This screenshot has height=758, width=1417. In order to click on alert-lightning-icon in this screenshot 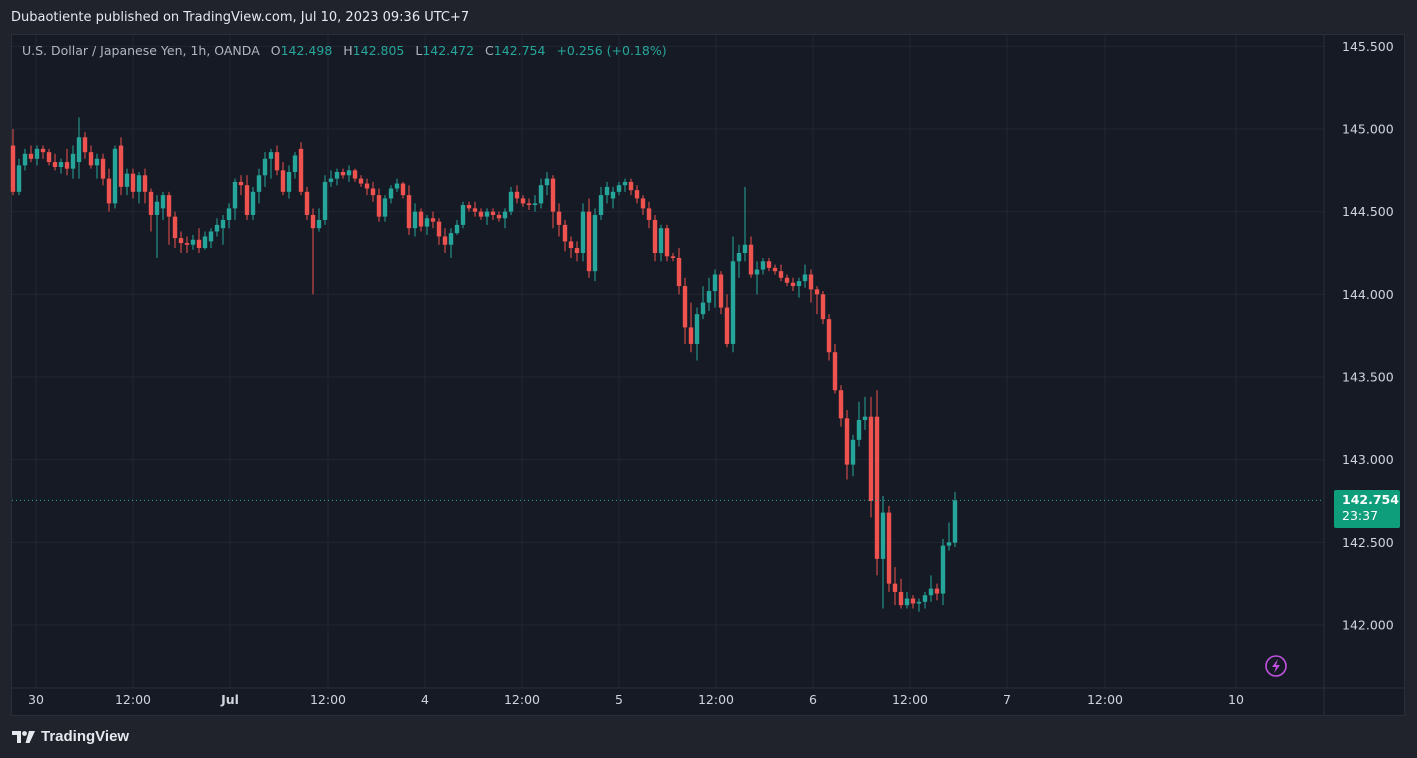, I will do `click(1276, 666)`.